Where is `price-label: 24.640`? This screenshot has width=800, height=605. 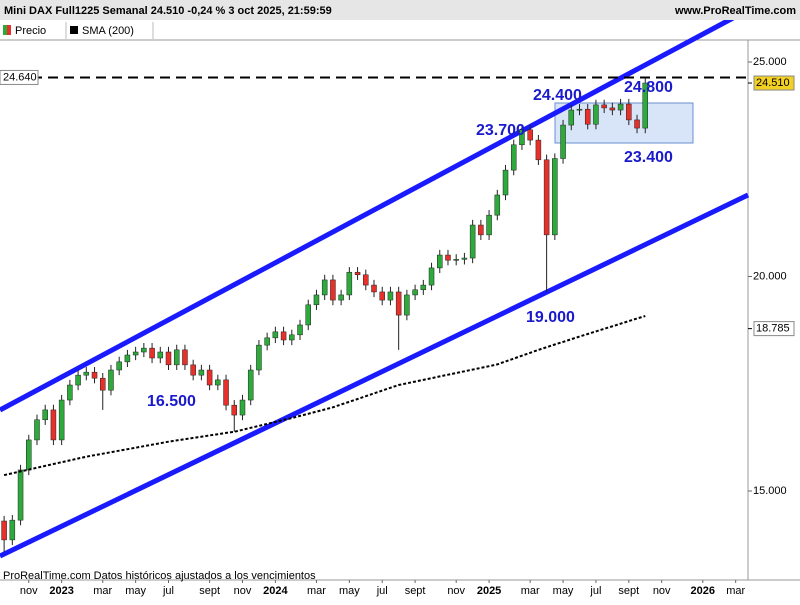
price-label: 24.640 is located at coordinates (20, 77).